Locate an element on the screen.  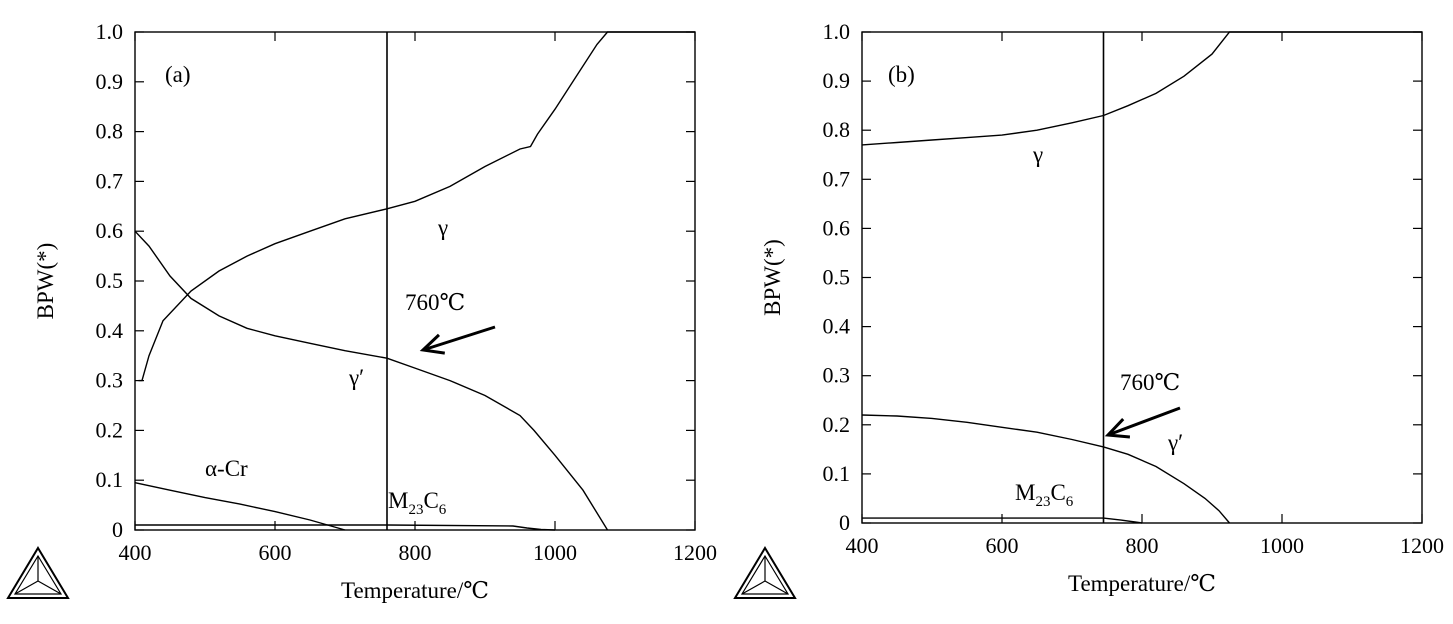
panel-label: (b) is located at coordinates (901, 74).